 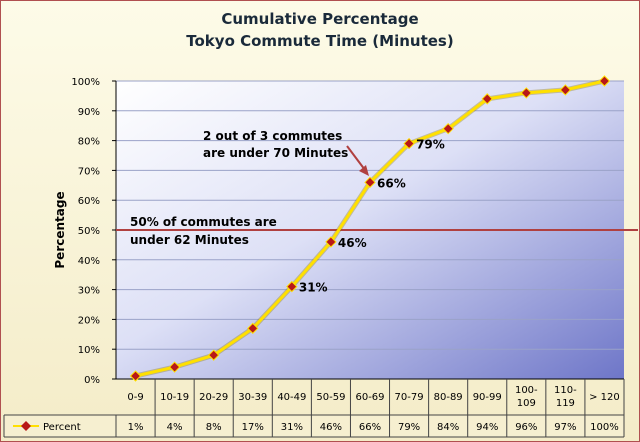 I want to click on legend-marker-icon, so click(x=26, y=426).